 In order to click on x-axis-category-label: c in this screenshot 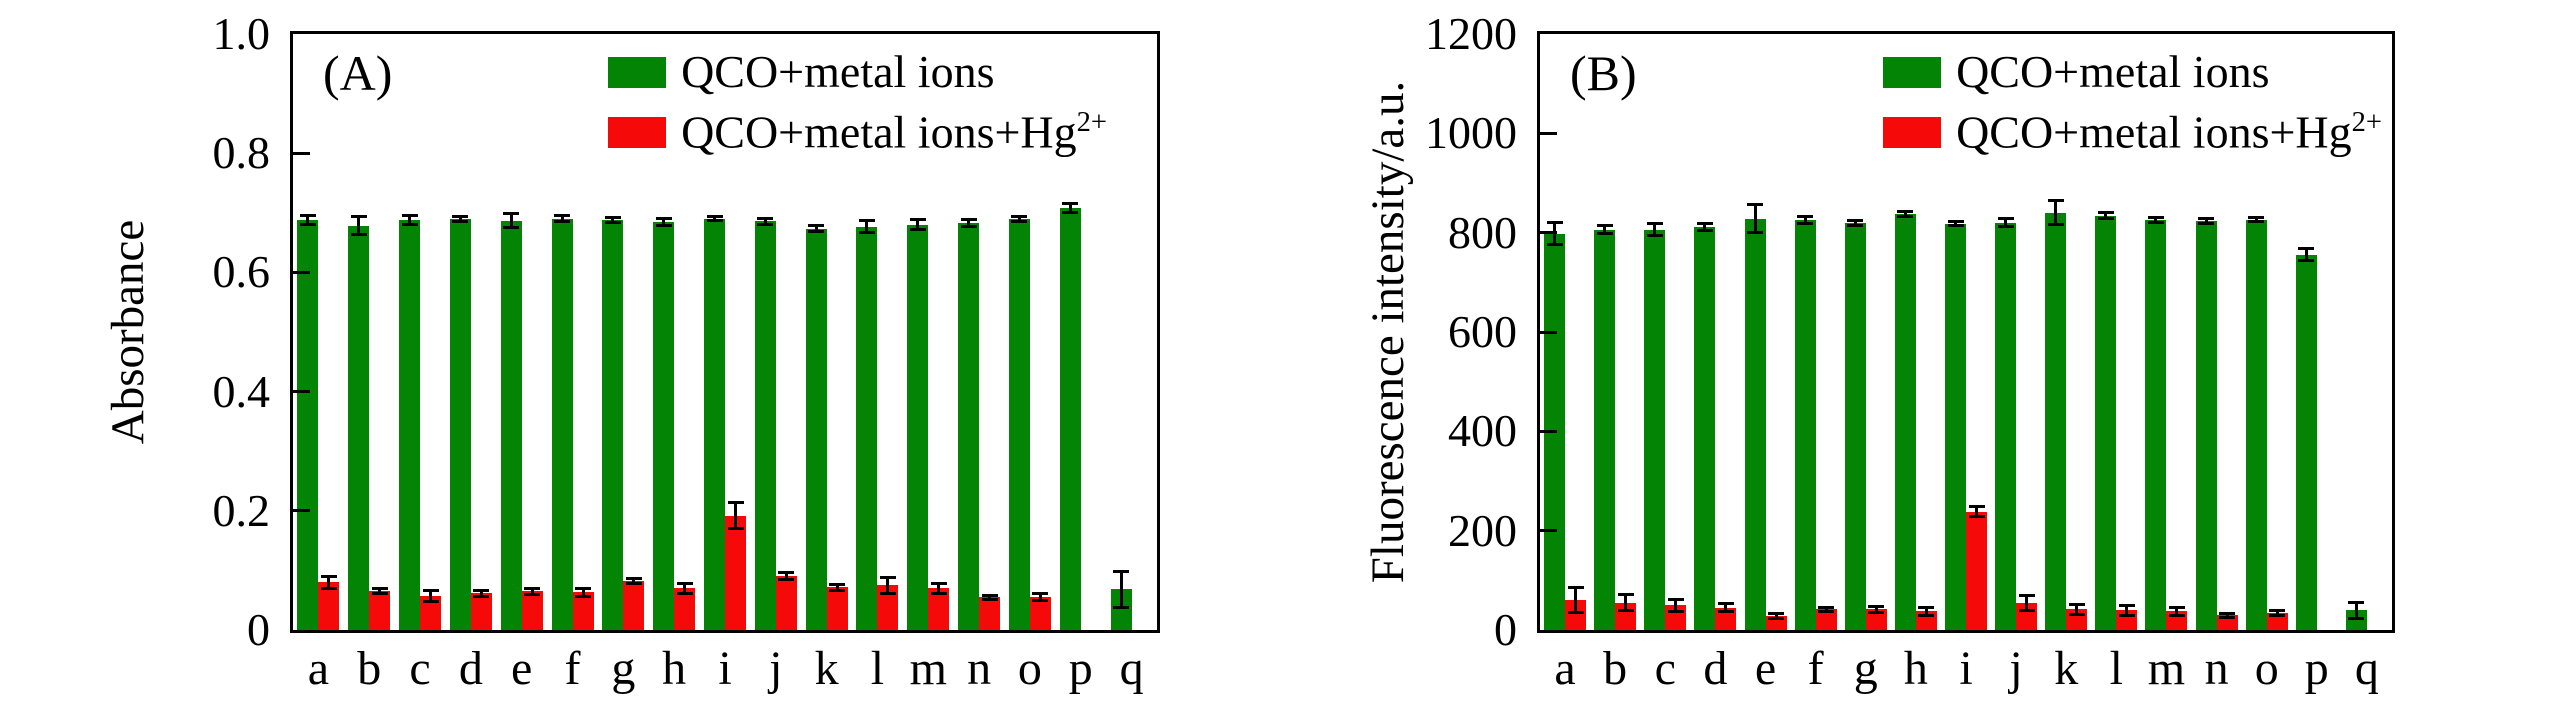, I will do `click(420, 668)`.